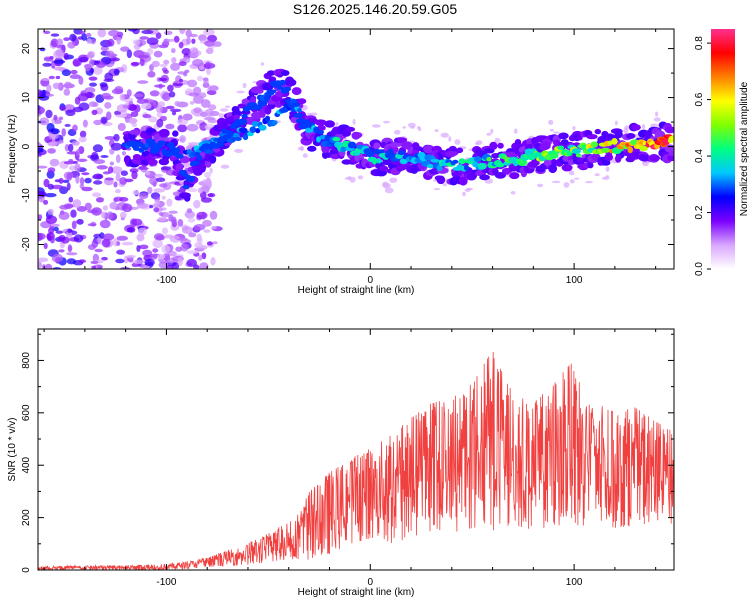 The width and height of the screenshot is (750, 600). Describe the element at coordinates (26, 412) in the screenshot. I see `y-tick-label: 600` at that location.